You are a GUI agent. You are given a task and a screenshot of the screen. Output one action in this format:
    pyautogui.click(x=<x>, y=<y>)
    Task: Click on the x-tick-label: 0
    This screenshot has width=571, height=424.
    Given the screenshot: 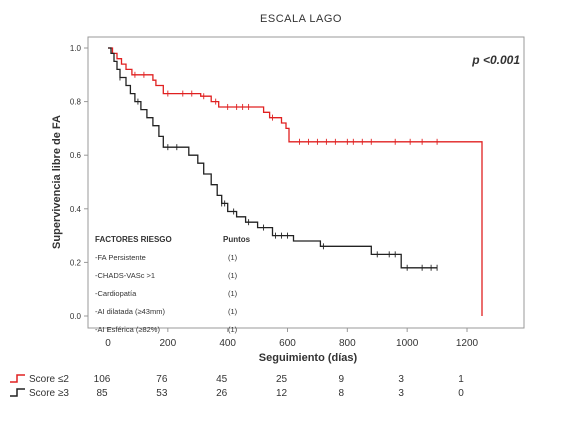 What is the action you would take?
    pyautogui.click(x=108, y=343)
    